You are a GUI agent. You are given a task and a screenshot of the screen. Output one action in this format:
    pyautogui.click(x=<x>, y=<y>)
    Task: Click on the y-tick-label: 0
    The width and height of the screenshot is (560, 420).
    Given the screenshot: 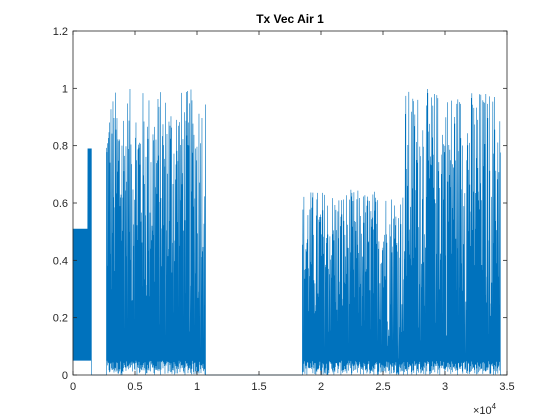 What is the action you would take?
    pyautogui.click(x=65, y=376)
    